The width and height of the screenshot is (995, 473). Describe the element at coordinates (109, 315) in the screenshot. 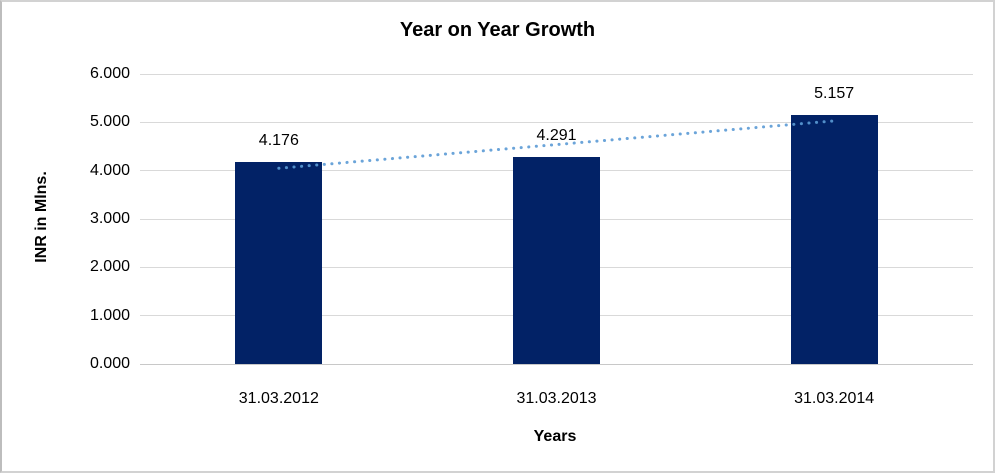

I see `y-axis-tick-label: 1.000` at that location.